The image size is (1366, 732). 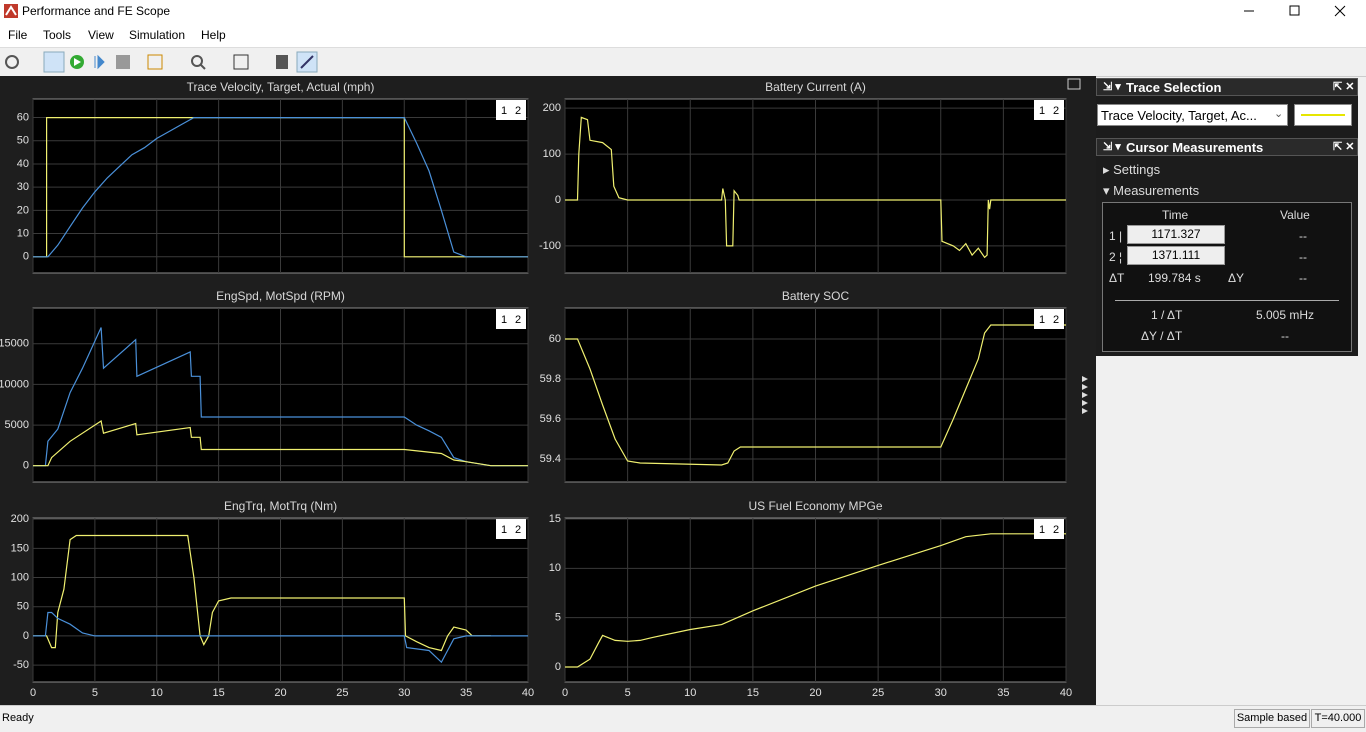 I want to click on menu-item: View, so click(x=101, y=35).